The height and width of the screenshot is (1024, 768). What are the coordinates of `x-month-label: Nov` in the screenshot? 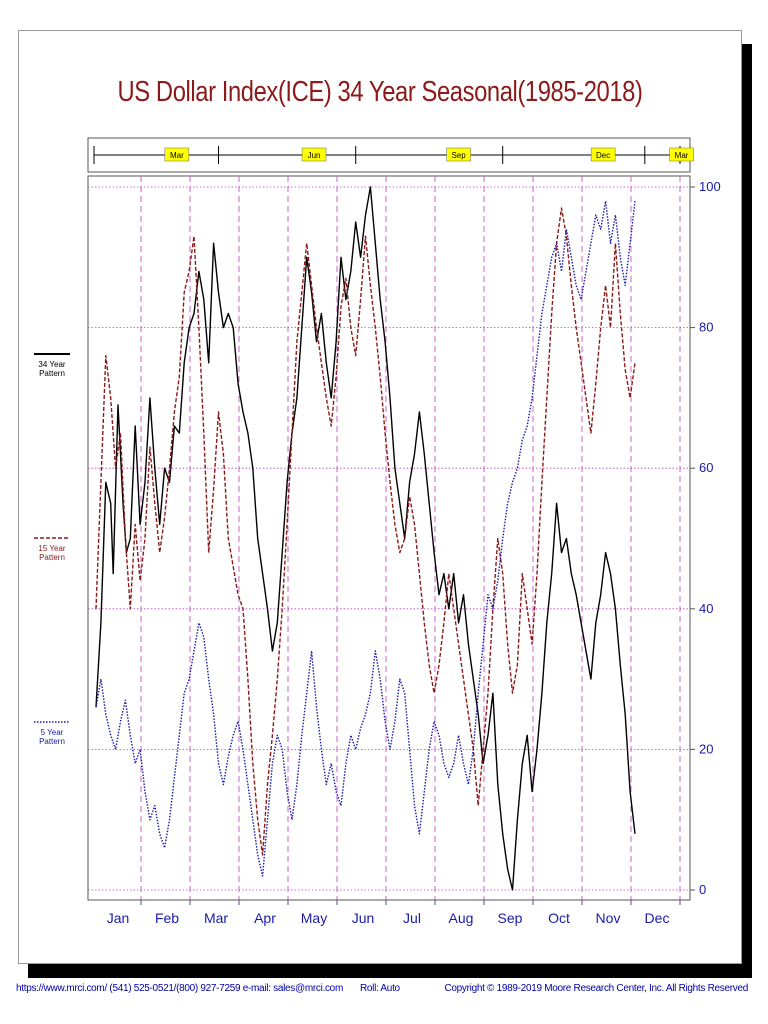 It's located at (608, 918).